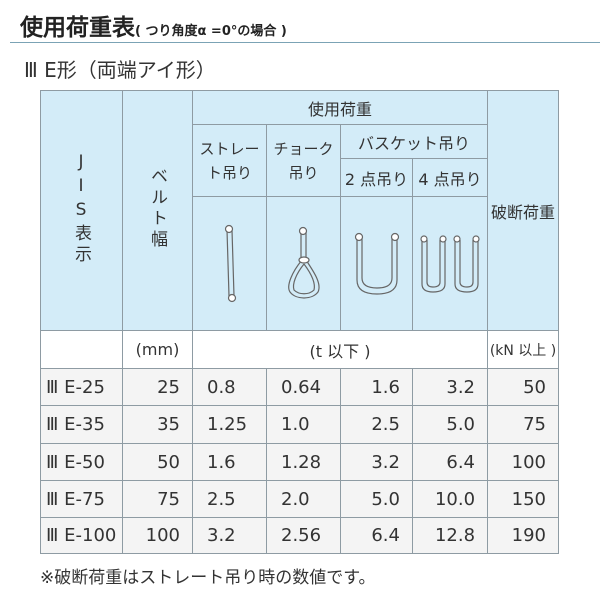 The image size is (600, 600). What do you see at coordinates (229, 387) in the screenshot?
I see `table-cell: 0.8` at bounding box center [229, 387].